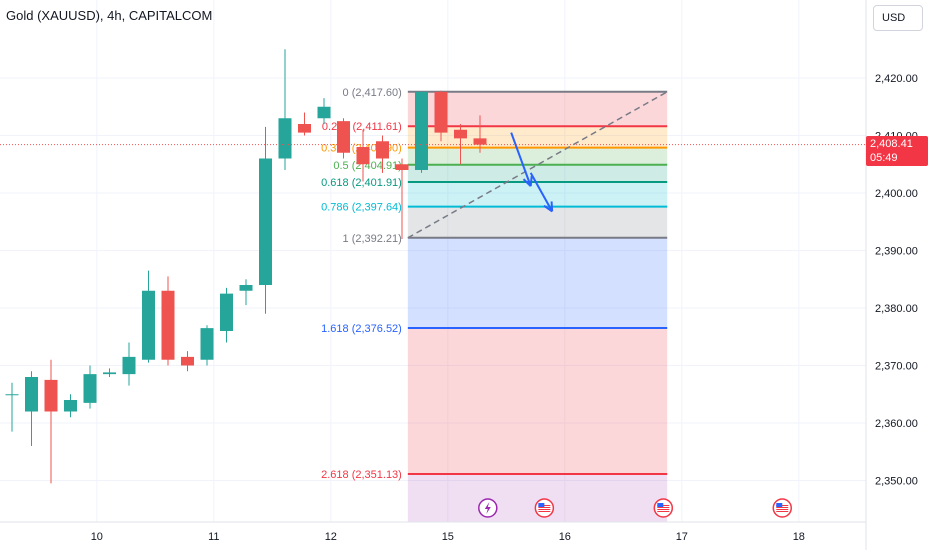  I want to click on time-tick-label: 17, so click(682, 537).